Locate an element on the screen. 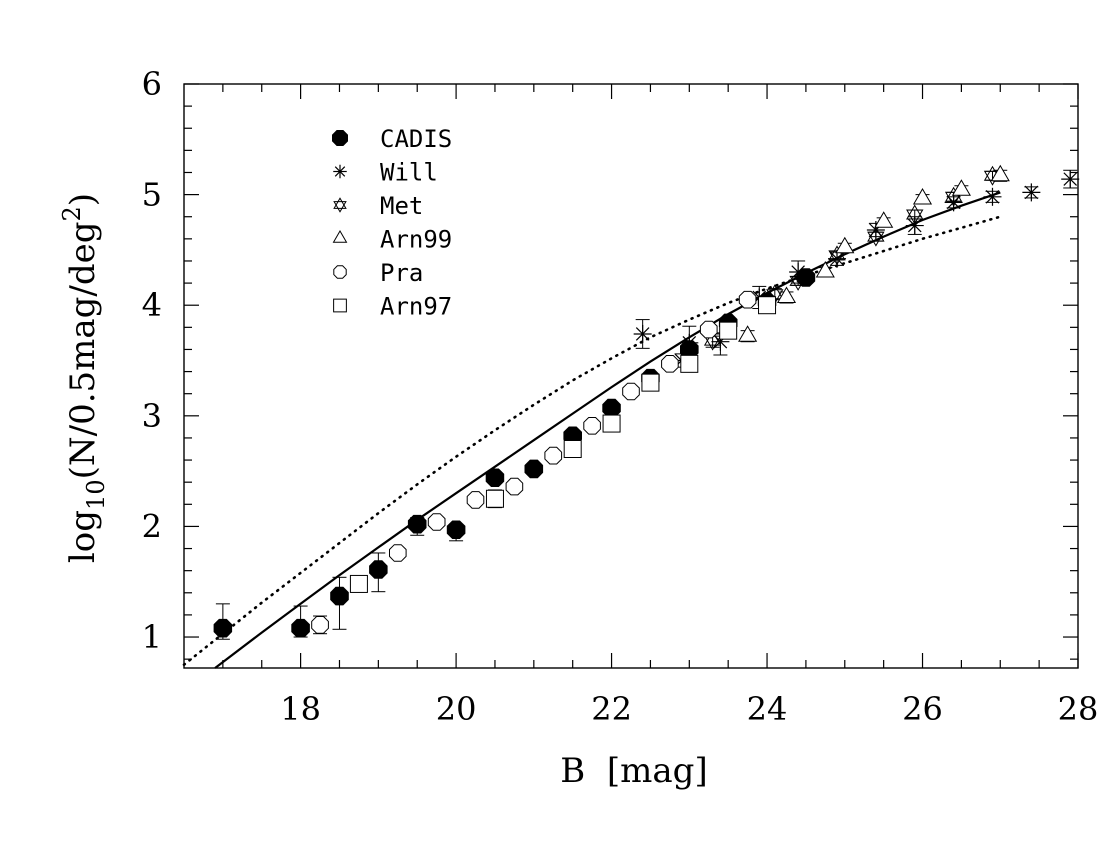 The width and height of the screenshot is (1100, 850). y-axis-label-end: ) is located at coordinates (83, 199).